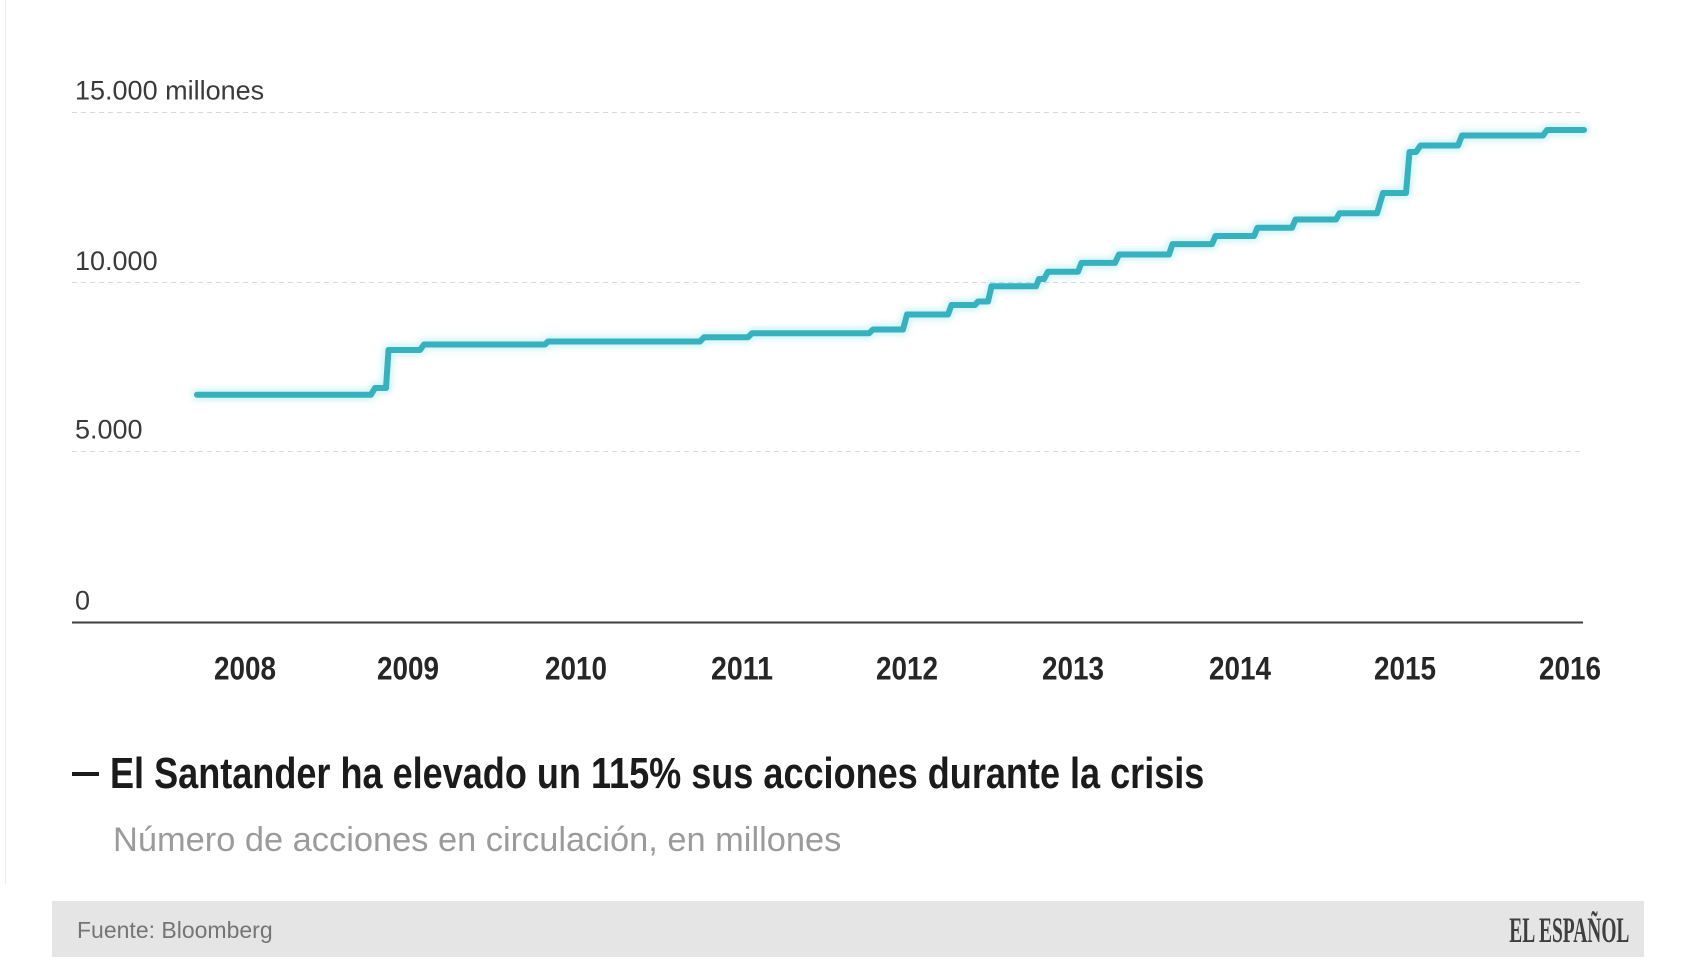 The height and width of the screenshot is (960, 1706). I want to click on svg-text: 2014, so click(1240, 669).